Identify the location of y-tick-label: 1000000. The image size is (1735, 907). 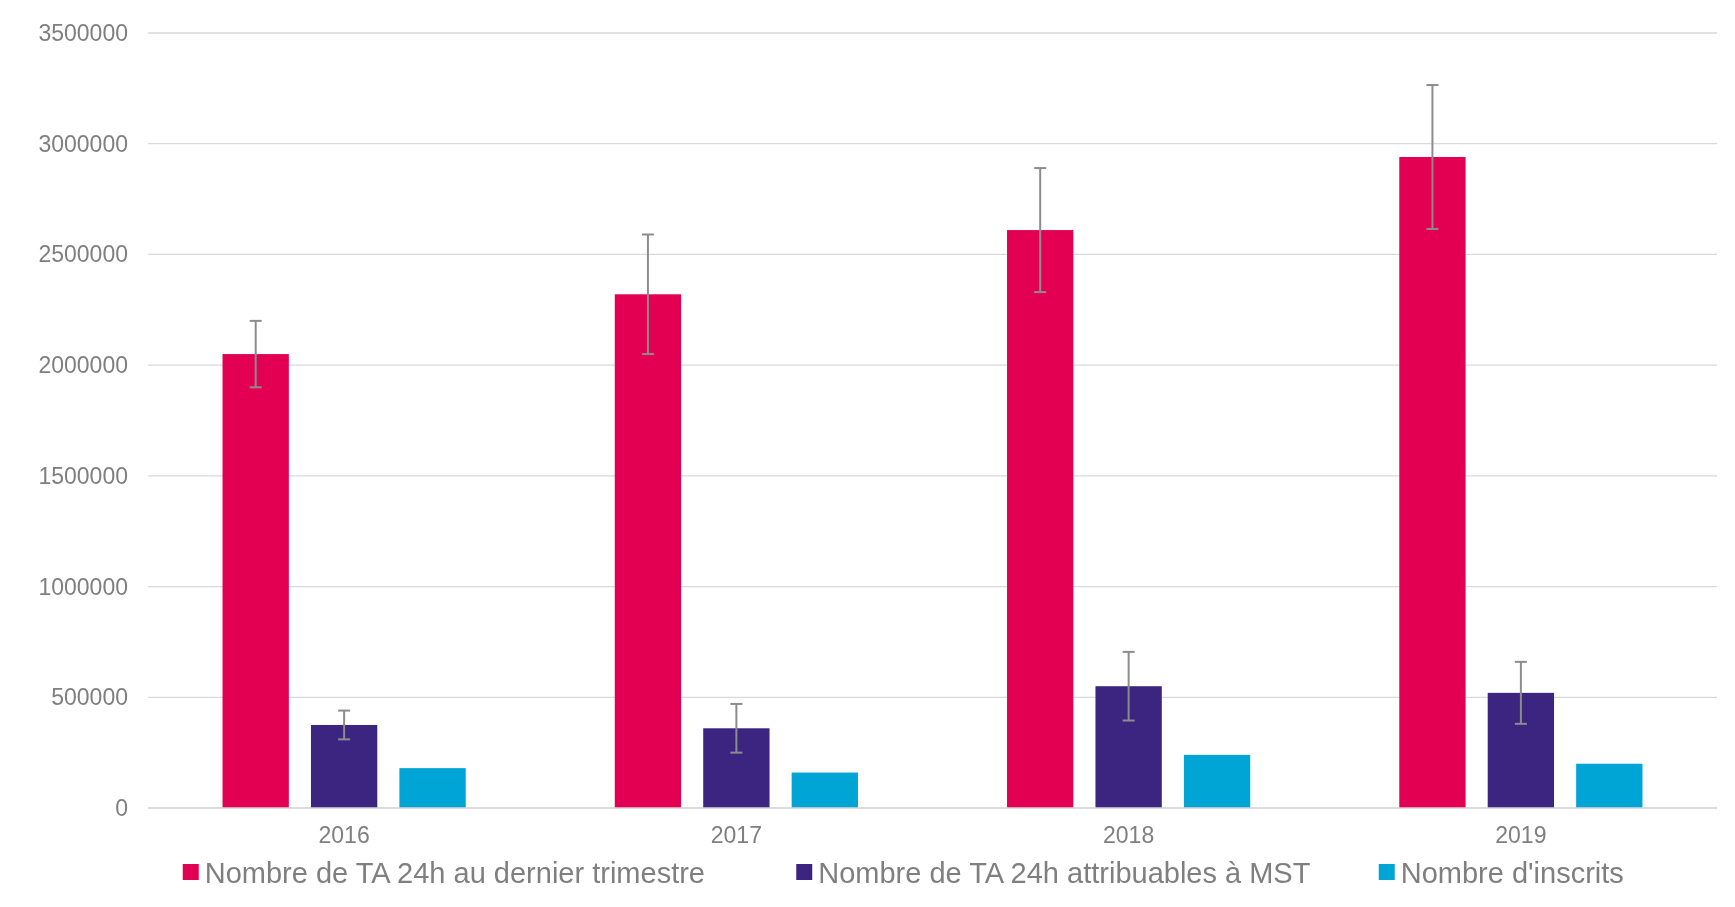
(83, 586).